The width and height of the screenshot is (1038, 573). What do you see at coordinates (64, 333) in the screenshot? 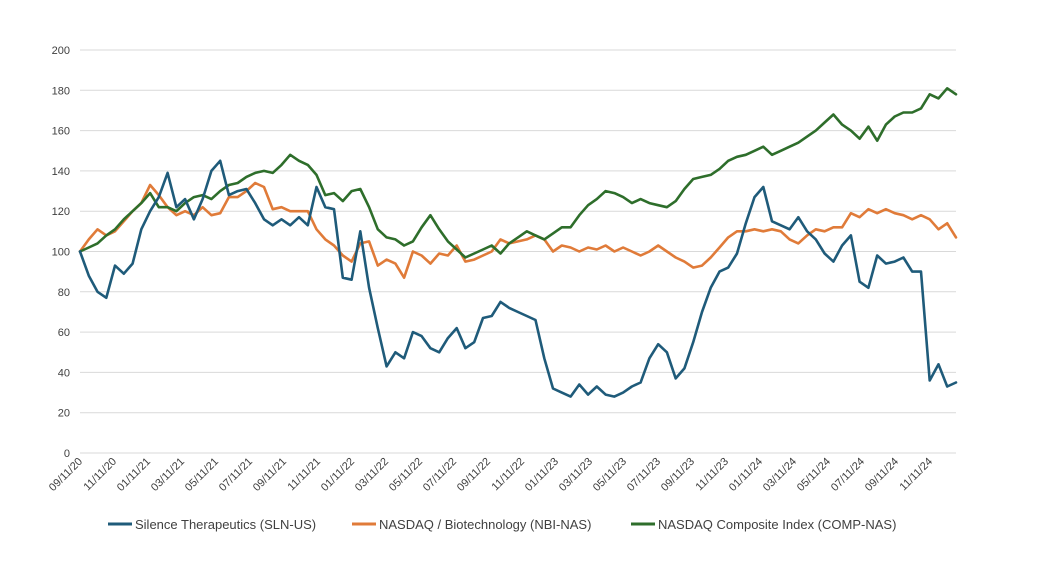
I see `y-tick-label: 60` at bounding box center [64, 333].